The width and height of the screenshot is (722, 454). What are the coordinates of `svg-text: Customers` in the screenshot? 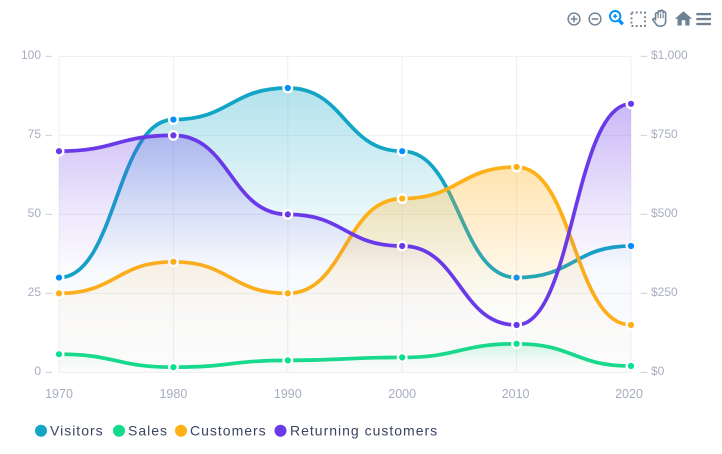 It's located at (228, 431).